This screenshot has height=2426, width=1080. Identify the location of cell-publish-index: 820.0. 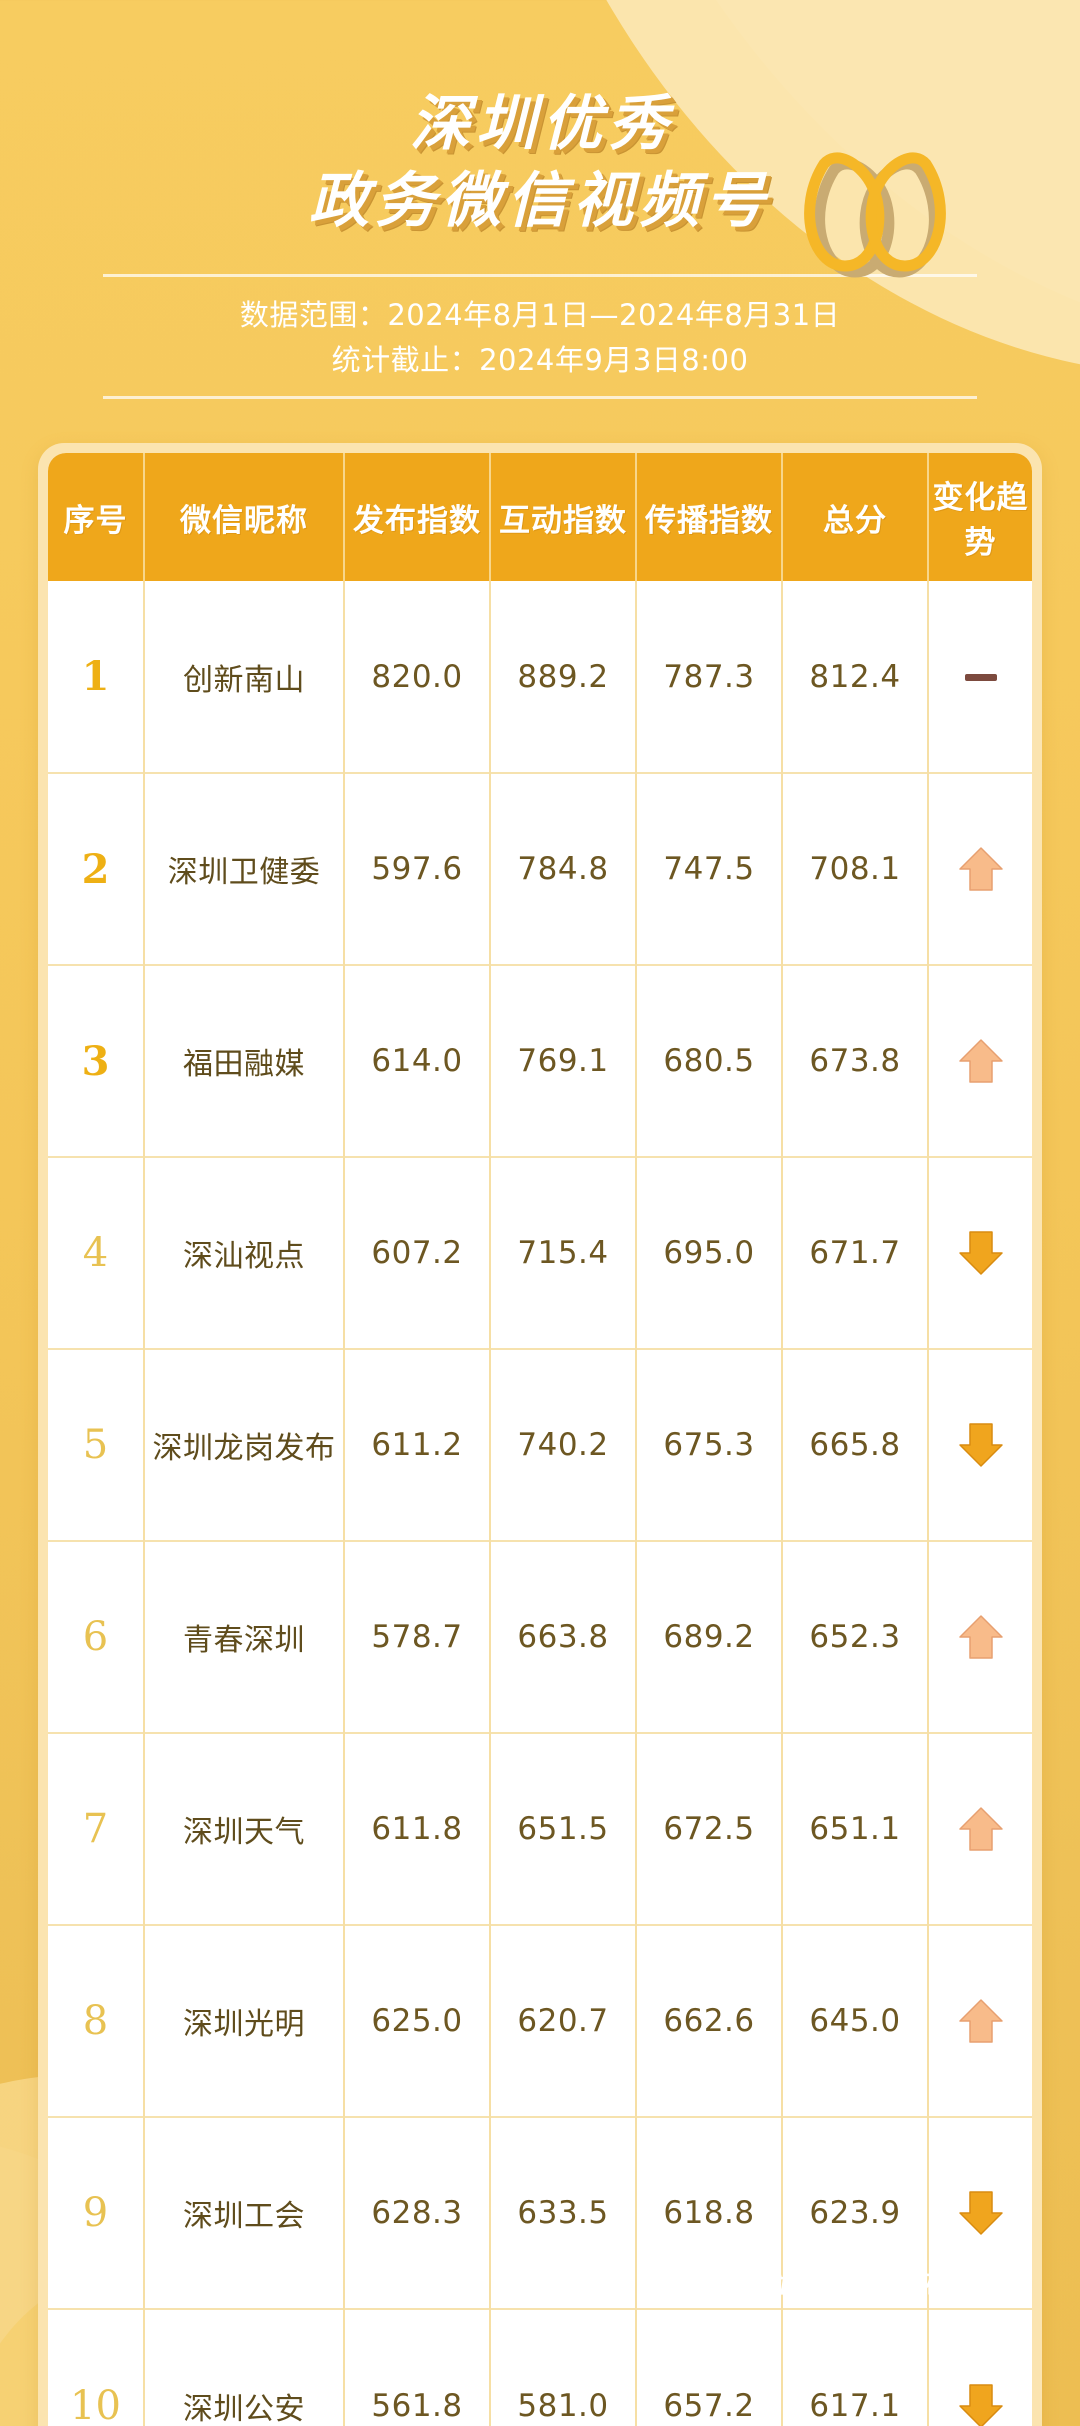
(417, 677).